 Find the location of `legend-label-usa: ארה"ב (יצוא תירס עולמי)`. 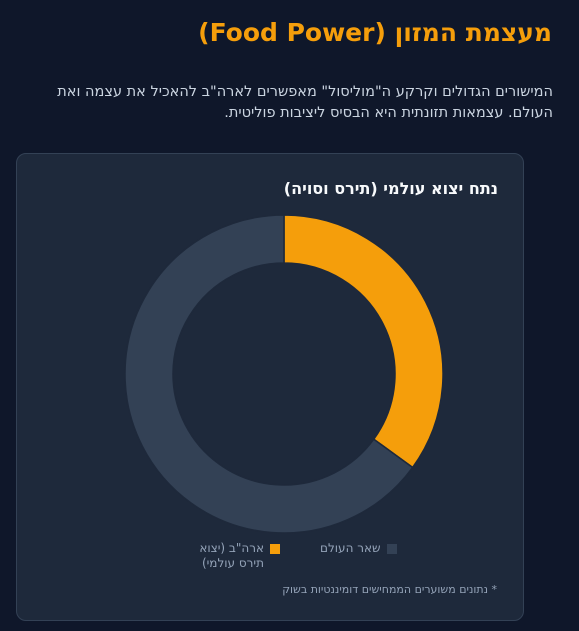

legend-label-usa: ארה"ב (יצוא תירס עולמי) is located at coordinates (231, 555).